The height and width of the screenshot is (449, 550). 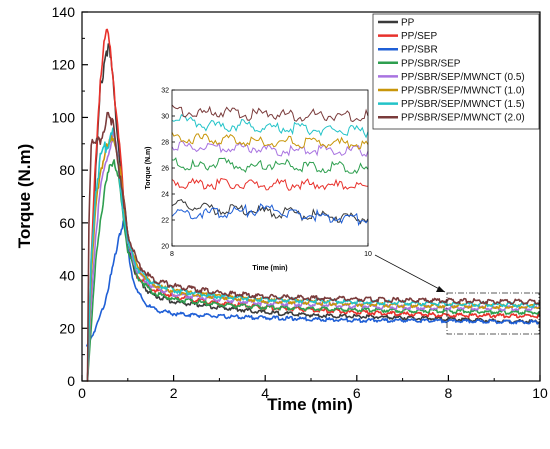 I want to click on legend-label-pp-sbr-sep-mwnct-2-0: PP/SBR/SEP/MWNCT (2.0), so click(x=463, y=118).